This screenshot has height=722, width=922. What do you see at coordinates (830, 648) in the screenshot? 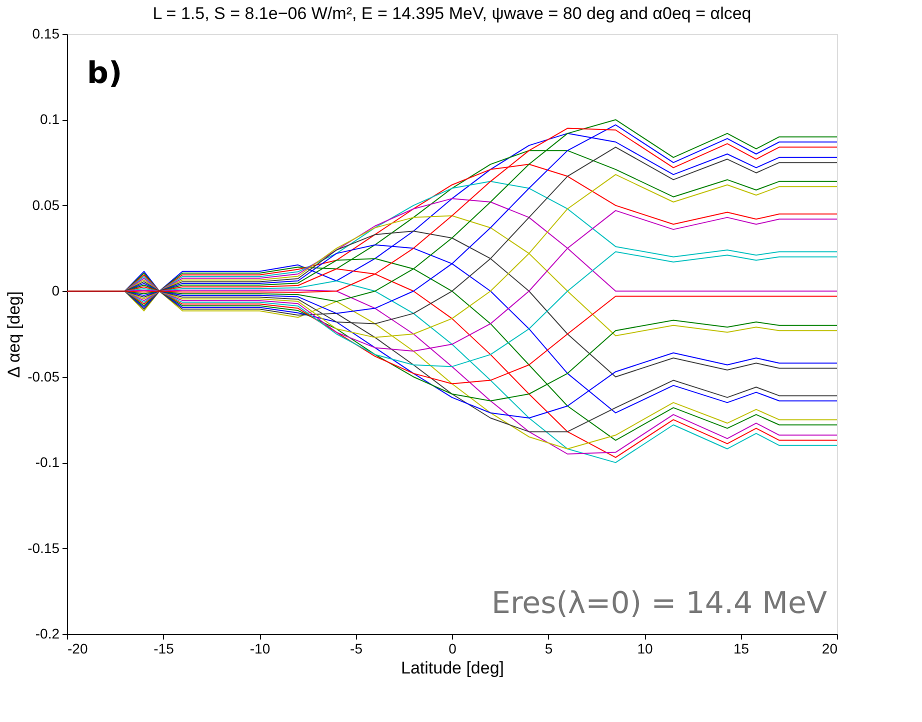
I see `x-tick-label: 20` at bounding box center [830, 648].